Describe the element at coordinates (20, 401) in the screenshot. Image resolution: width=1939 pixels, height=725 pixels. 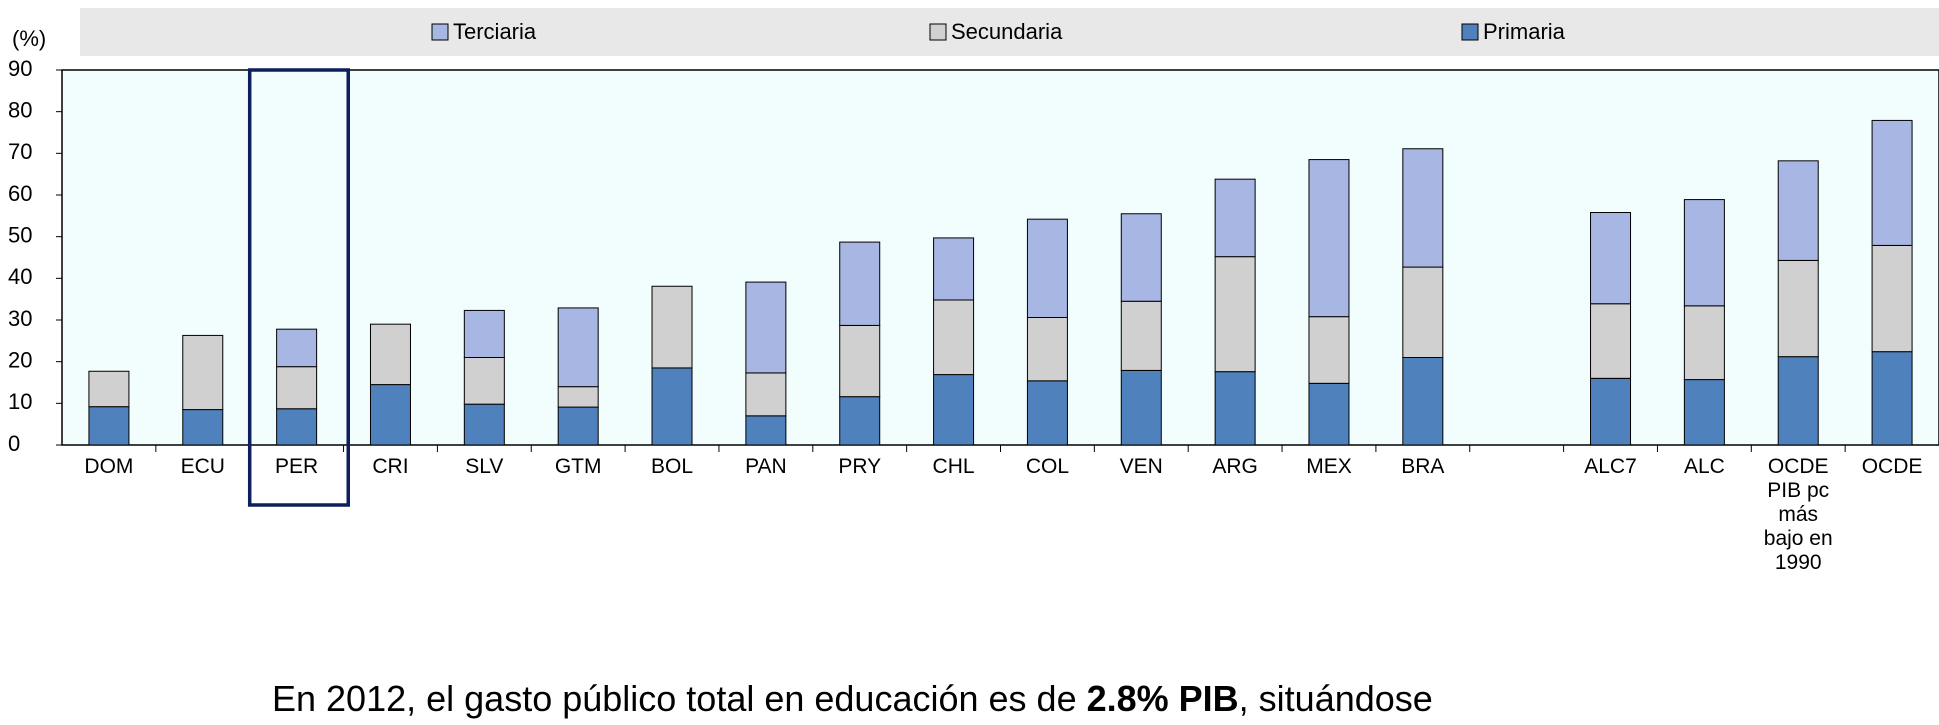
I see `y-tick-label: 10` at that location.